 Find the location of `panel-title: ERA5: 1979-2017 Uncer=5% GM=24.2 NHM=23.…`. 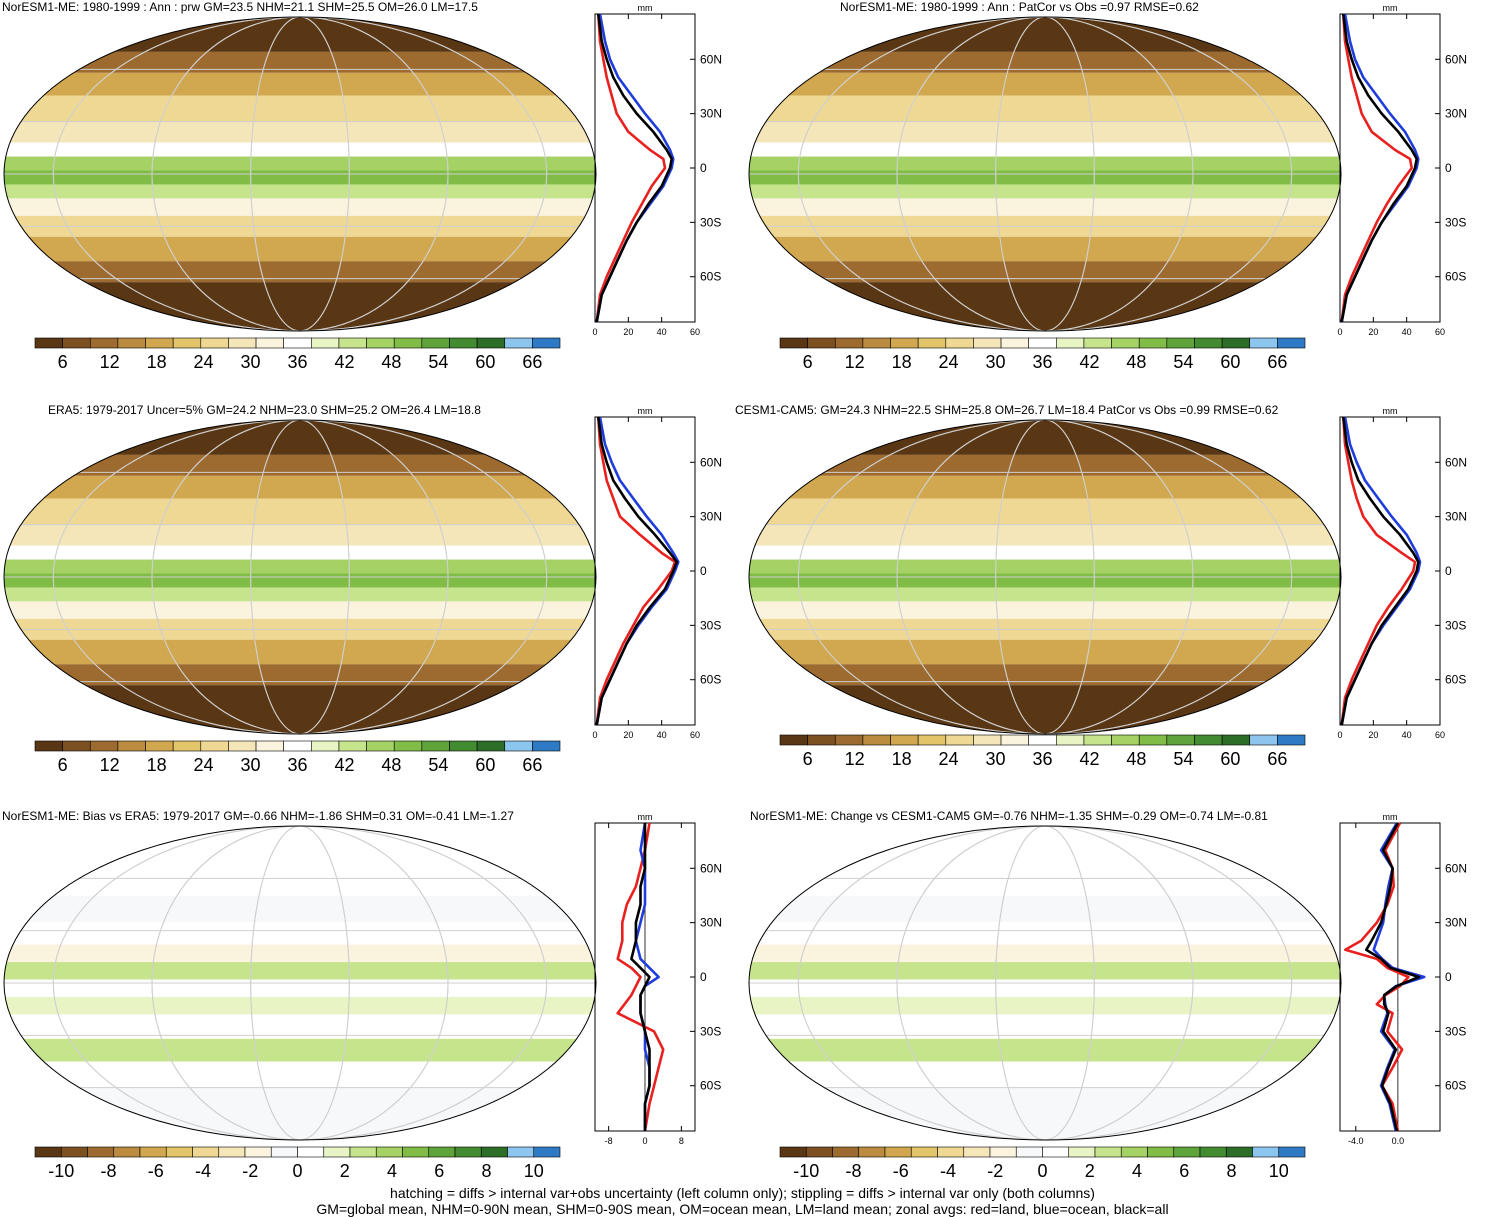

panel-title: ERA5: 1979-2017 Uncer=5% GM=24.2 NHM=23.… is located at coordinates (264, 410).